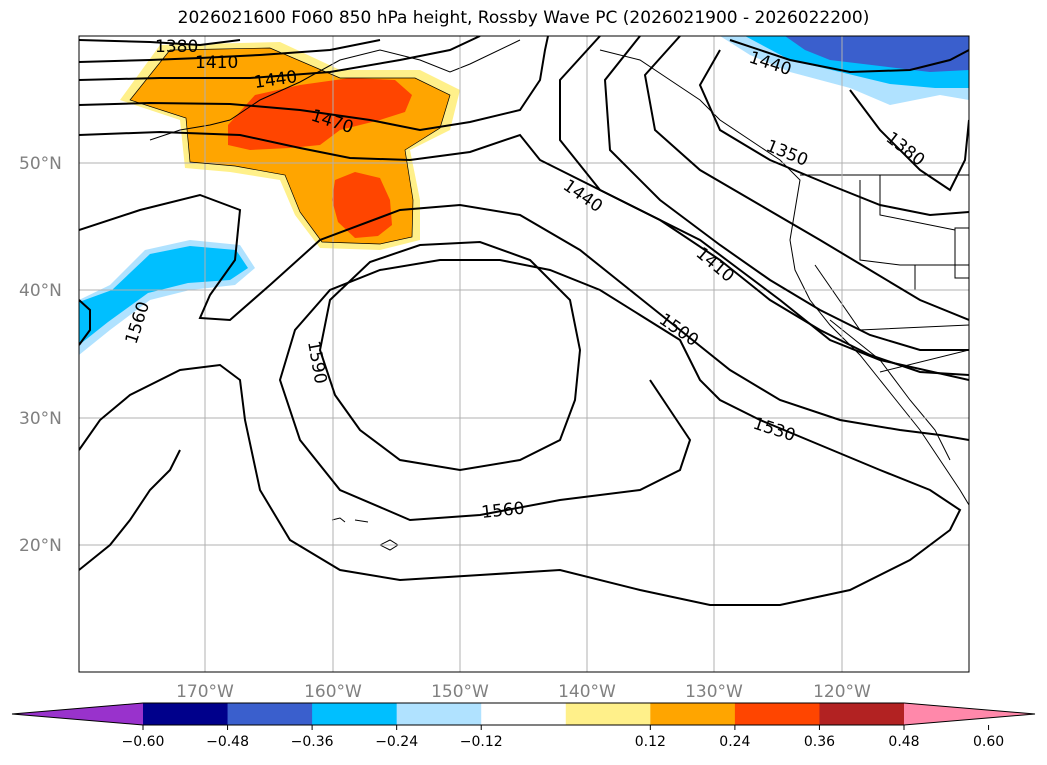 Image resolution: width=1047 pixels, height=765 pixels. I want to click on lon-label: 150°W, so click(460, 692).